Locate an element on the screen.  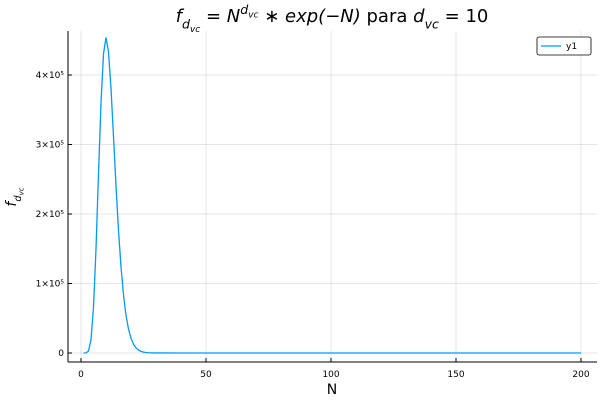
text-part: ∗ exp(−N) is located at coordinates (310, 16).